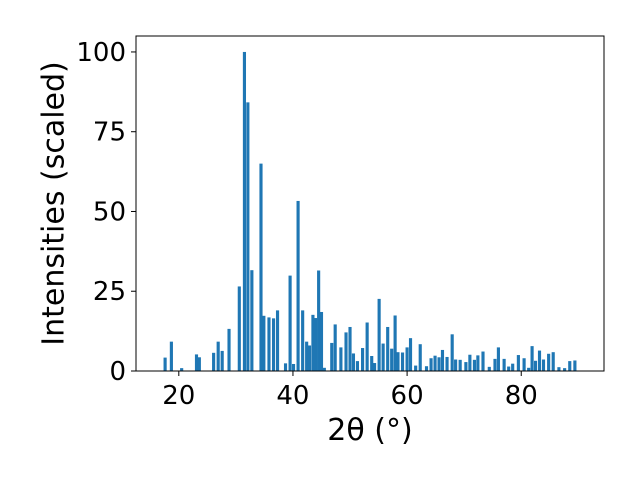  Describe the element at coordinates (54, 203) in the screenshot. I see `y-axis-label: Intensities (scaled)` at that location.